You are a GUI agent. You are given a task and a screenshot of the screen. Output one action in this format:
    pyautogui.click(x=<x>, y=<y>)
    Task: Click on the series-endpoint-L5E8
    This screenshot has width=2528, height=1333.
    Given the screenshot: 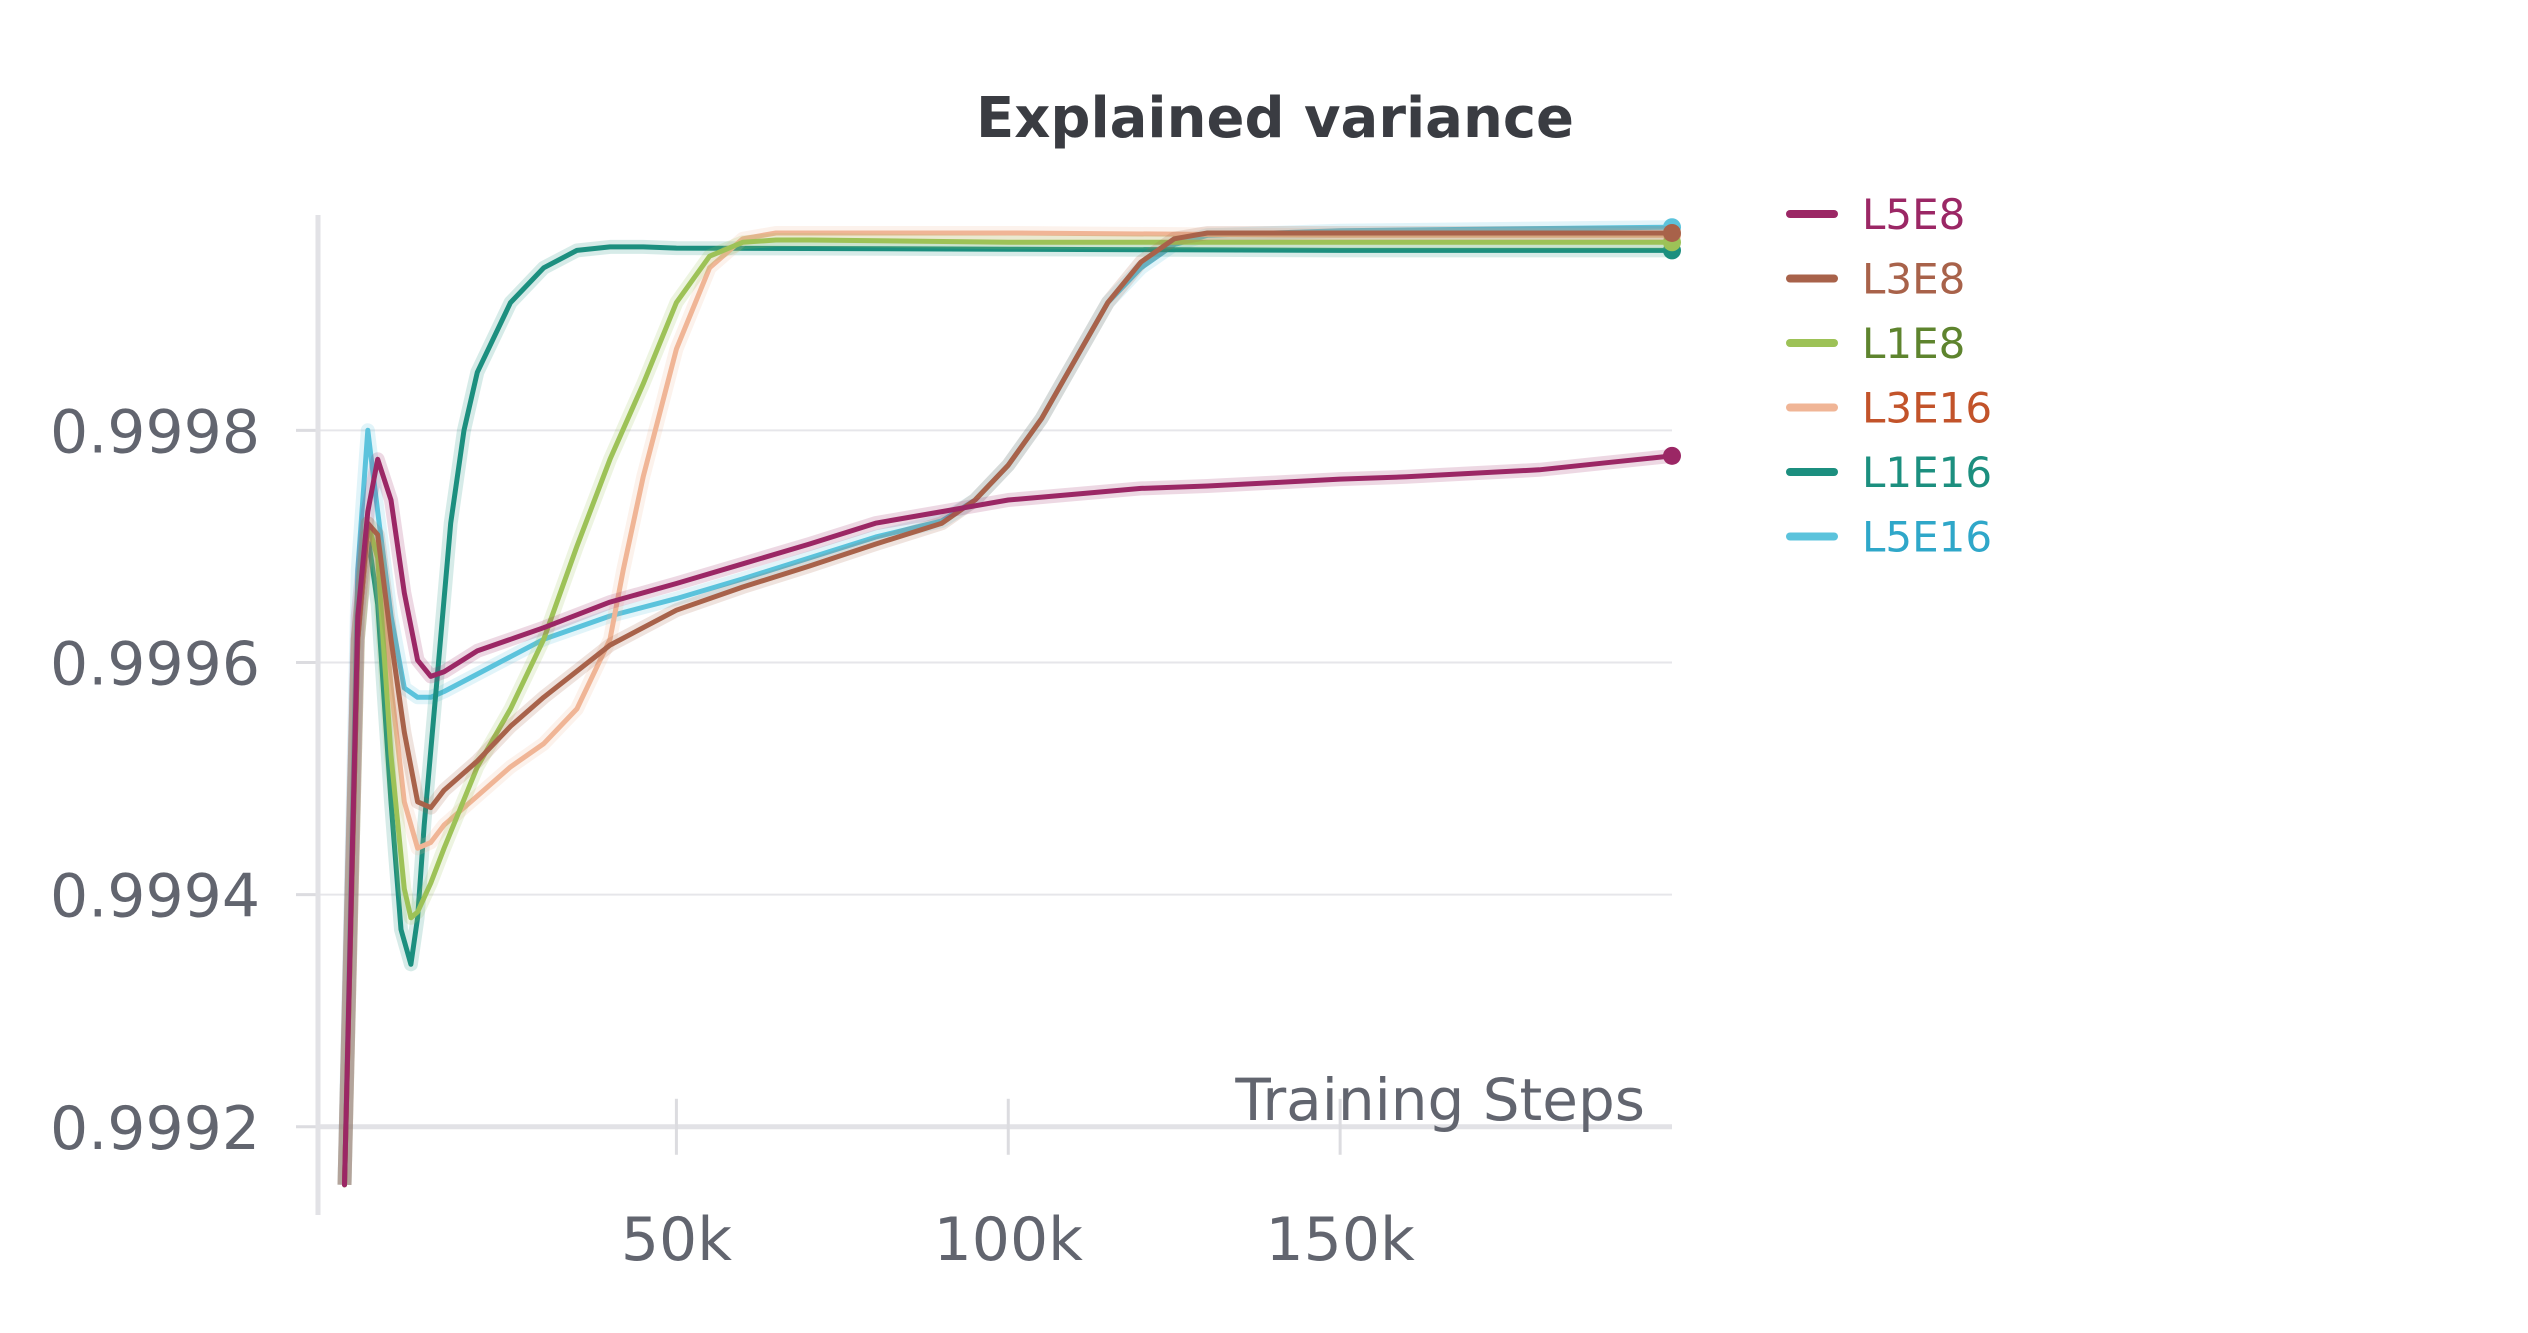 What is the action you would take?
    pyautogui.click(x=1672, y=455)
    